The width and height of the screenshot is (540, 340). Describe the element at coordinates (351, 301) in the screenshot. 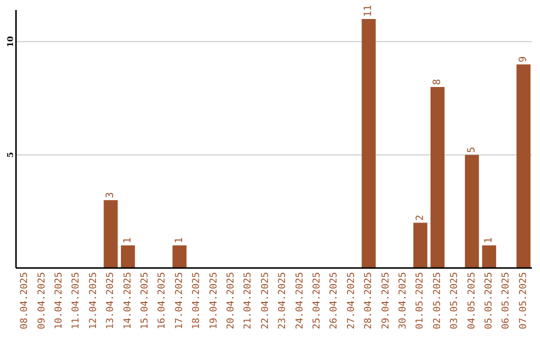

I see `x-tick-label: 27.04.2025` at that location.